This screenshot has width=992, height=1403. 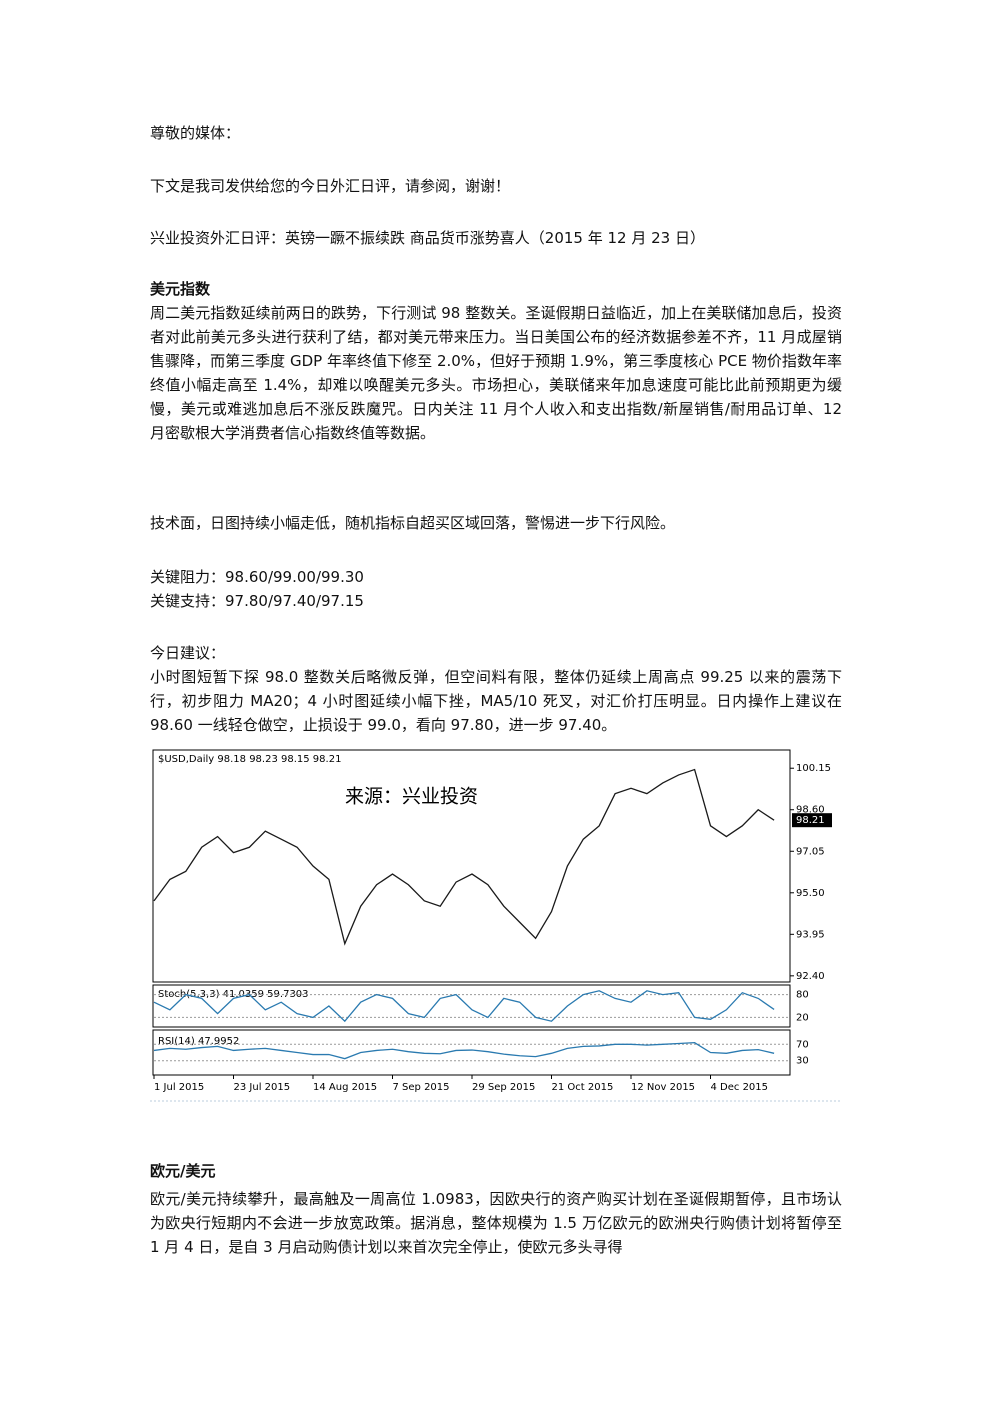 What do you see at coordinates (413, 523) in the screenshot?
I see `paragraph: 技术面，日图持续小幅走低，随机指标自超买区域回落，警惕进一步下行风险。` at bounding box center [413, 523].